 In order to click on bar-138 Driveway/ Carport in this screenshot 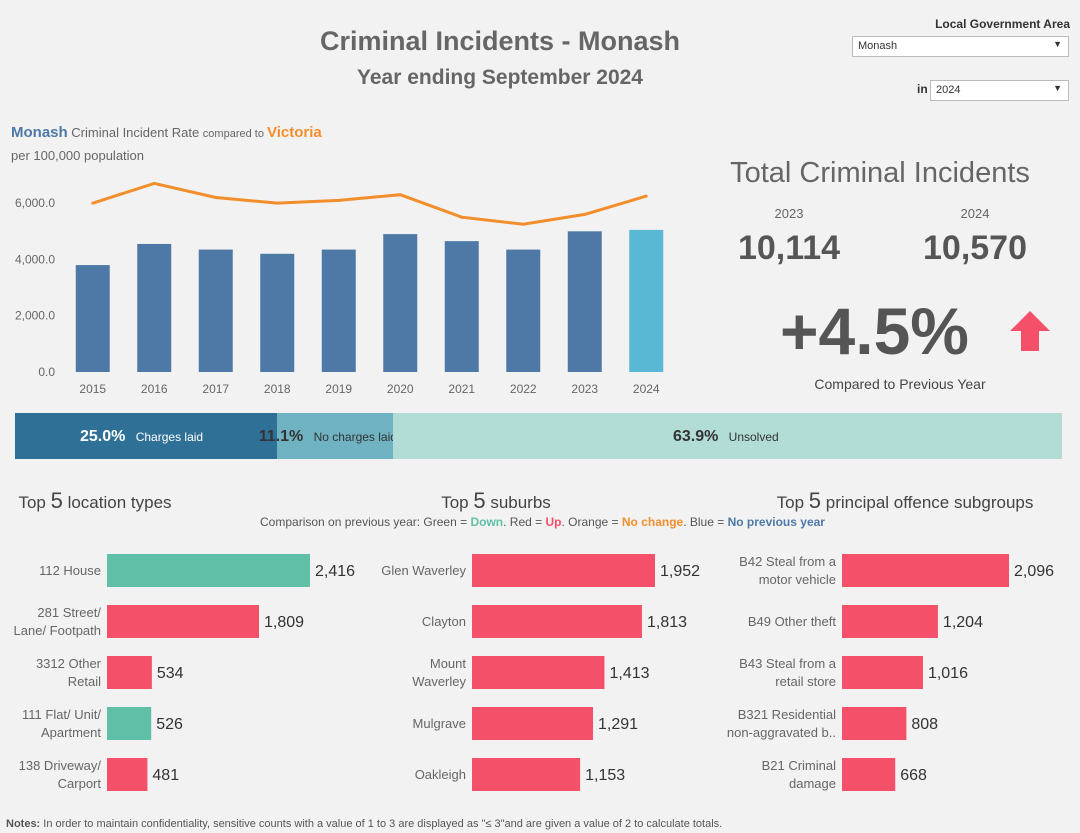, I will do `click(127, 774)`.